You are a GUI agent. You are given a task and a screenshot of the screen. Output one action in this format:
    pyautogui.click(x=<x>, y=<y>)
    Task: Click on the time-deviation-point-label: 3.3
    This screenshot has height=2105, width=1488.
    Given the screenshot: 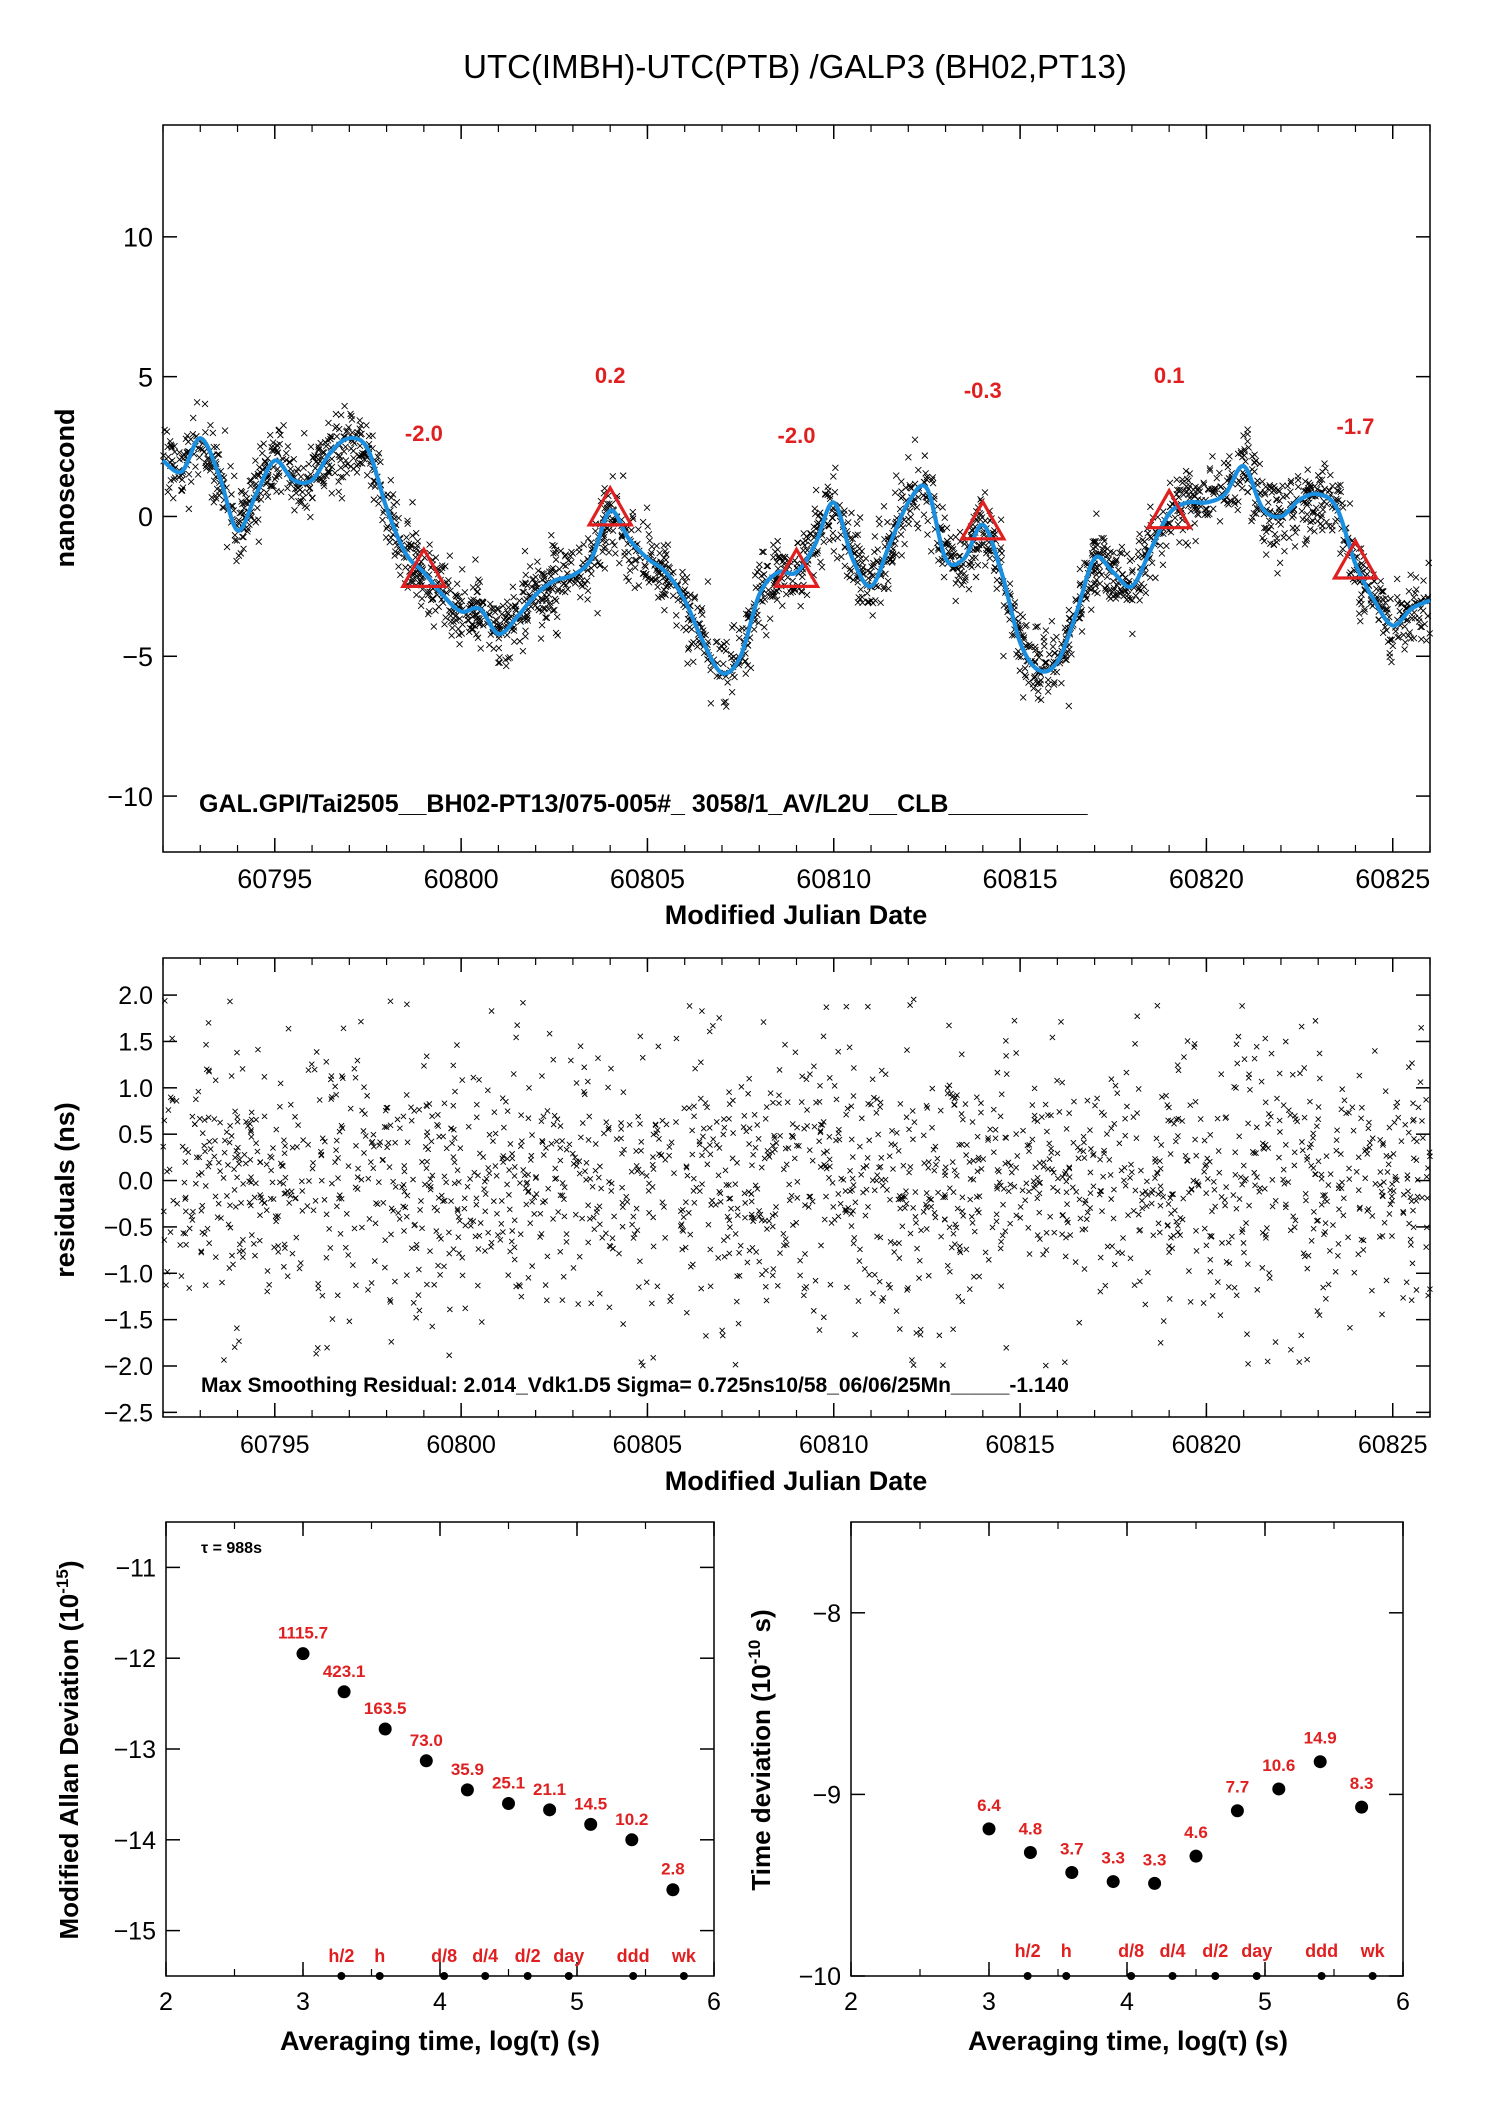 What is the action you would take?
    pyautogui.click(x=1155, y=1859)
    